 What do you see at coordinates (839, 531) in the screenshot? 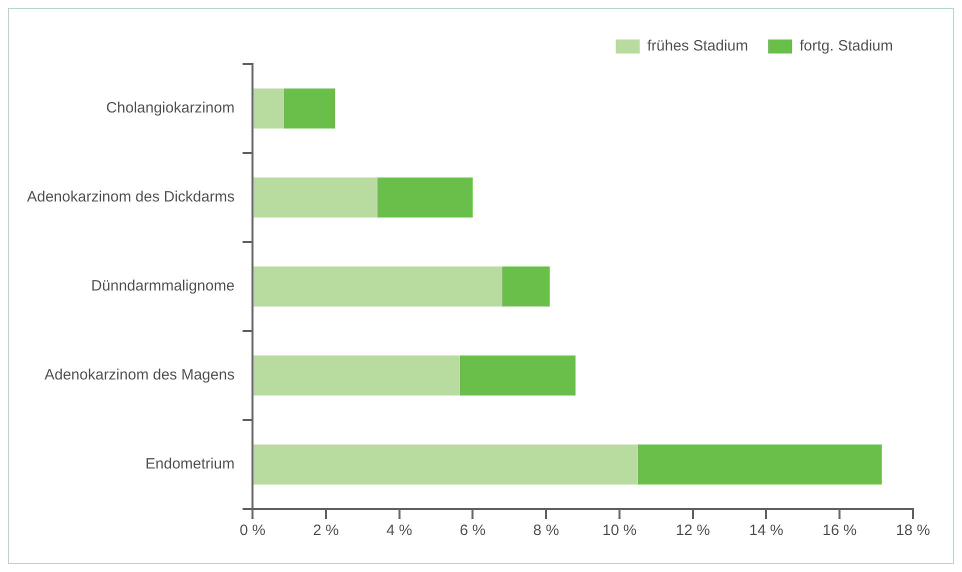
I see `x-tick-label: 16 %` at bounding box center [839, 531].